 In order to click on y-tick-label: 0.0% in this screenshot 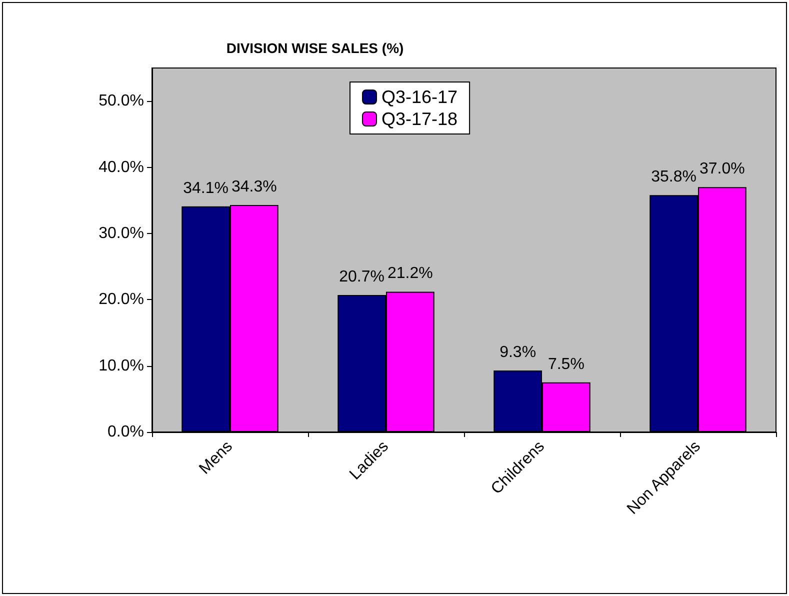, I will do `click(126, 432)`.